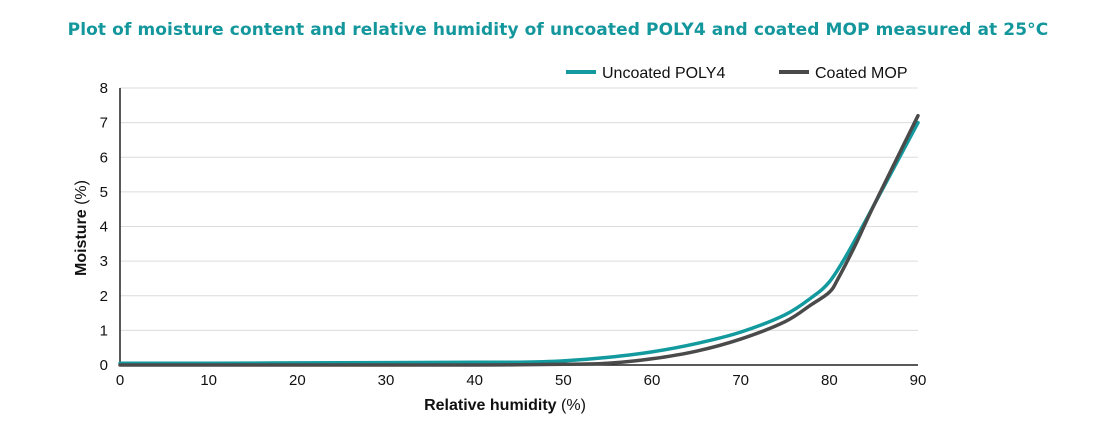 This screenshot has width=1116, height=427. Describe the element at coordinates (386, 380) in the screenshot. I see `x-tick-label-30: 30` at that location.